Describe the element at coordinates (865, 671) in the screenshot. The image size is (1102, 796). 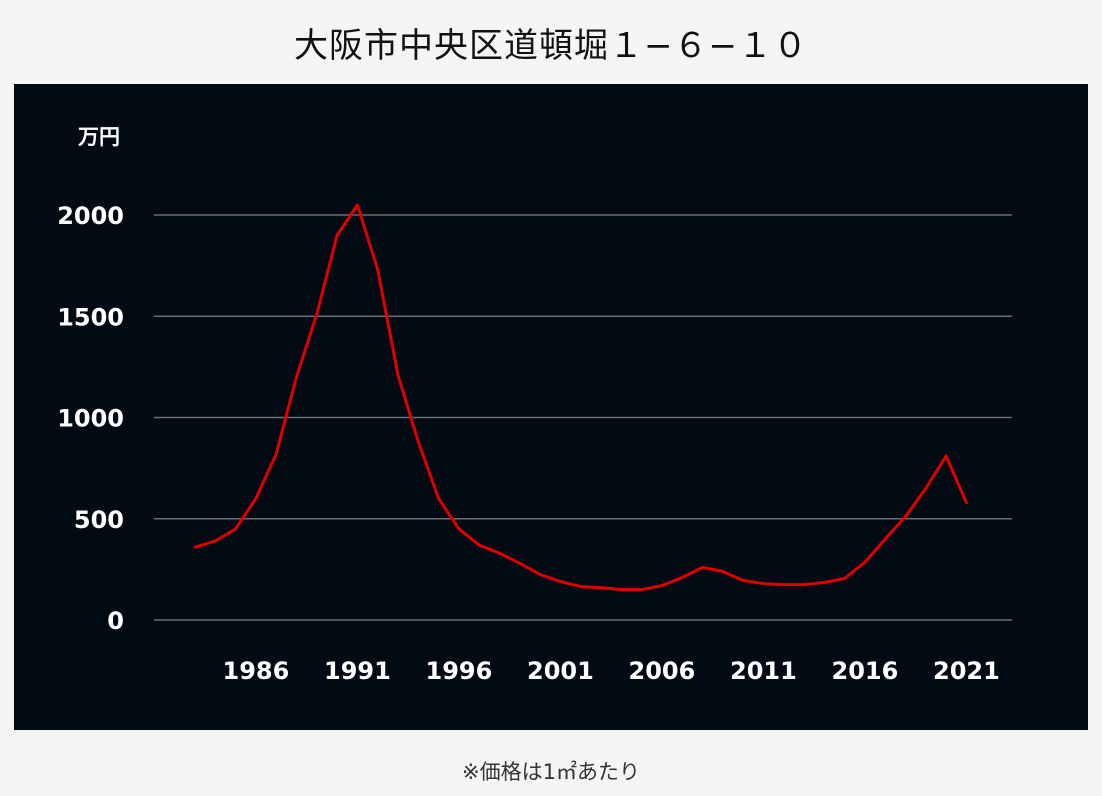
I see `x-tick-label: 2016` at that location.